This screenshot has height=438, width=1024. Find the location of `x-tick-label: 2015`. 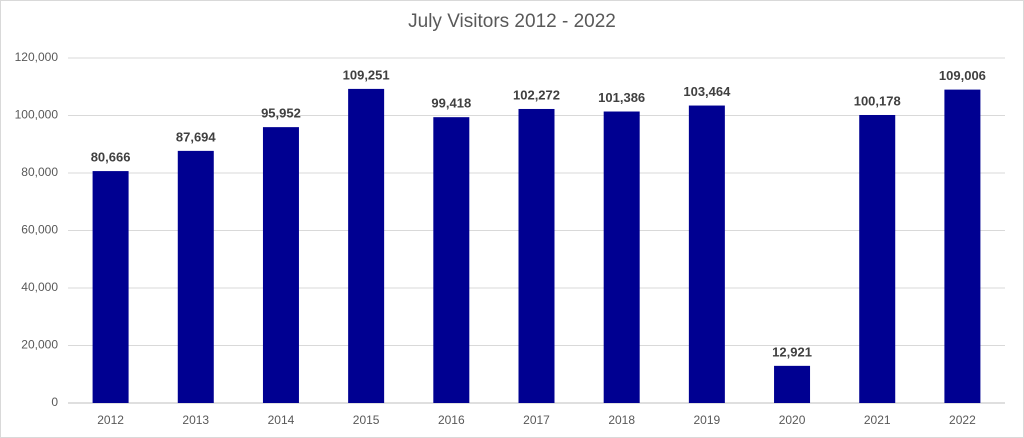

x-tick-label: 2015 is located at coordinates (366, 420).